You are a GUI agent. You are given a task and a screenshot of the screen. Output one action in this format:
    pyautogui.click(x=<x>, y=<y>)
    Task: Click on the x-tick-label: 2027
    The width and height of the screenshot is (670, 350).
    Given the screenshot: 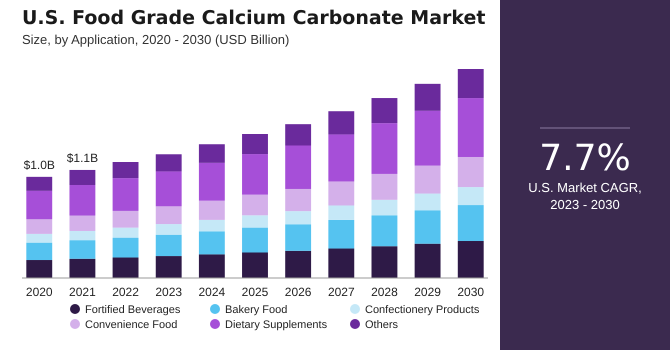 What is the action you would take?
    pyautogui.click(x=341, y=292)
    